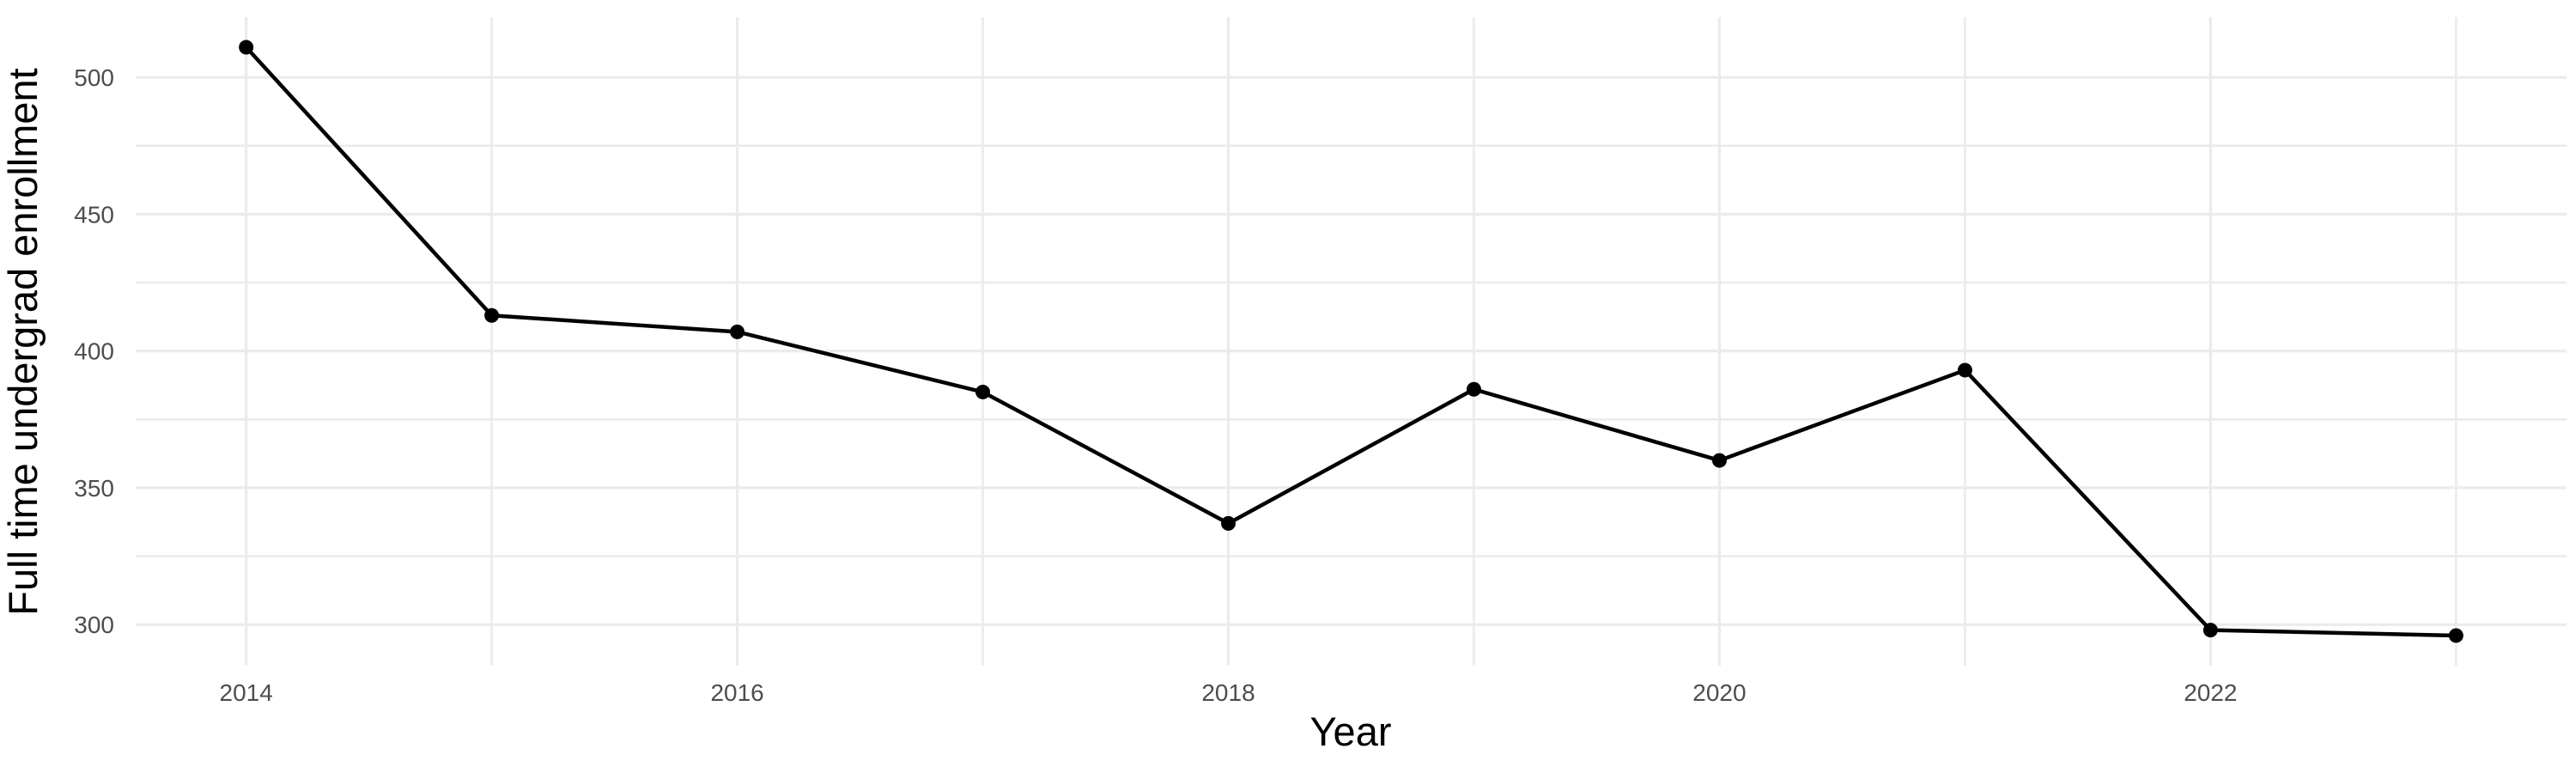  I want to click on x-tick-label: 2022, so click(2210, 692).